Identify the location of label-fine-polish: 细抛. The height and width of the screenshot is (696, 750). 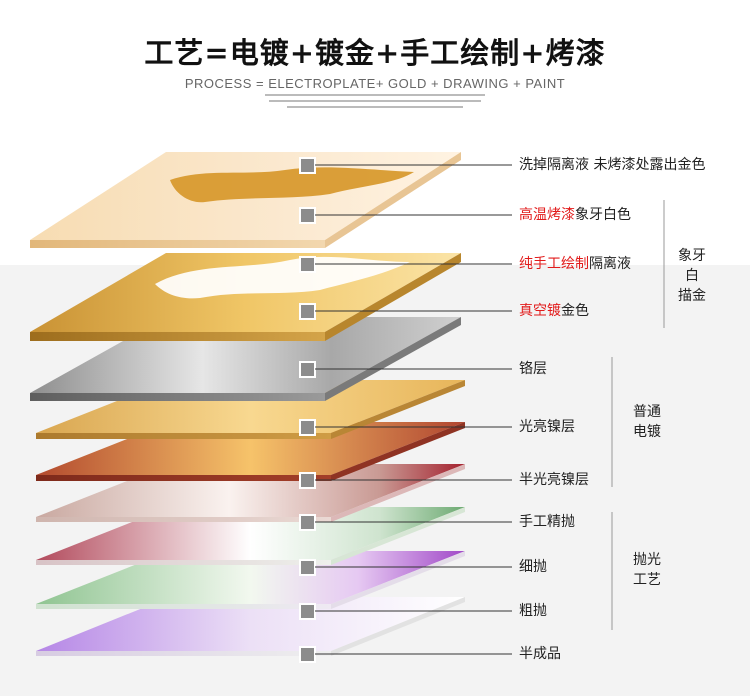
(533, 567).